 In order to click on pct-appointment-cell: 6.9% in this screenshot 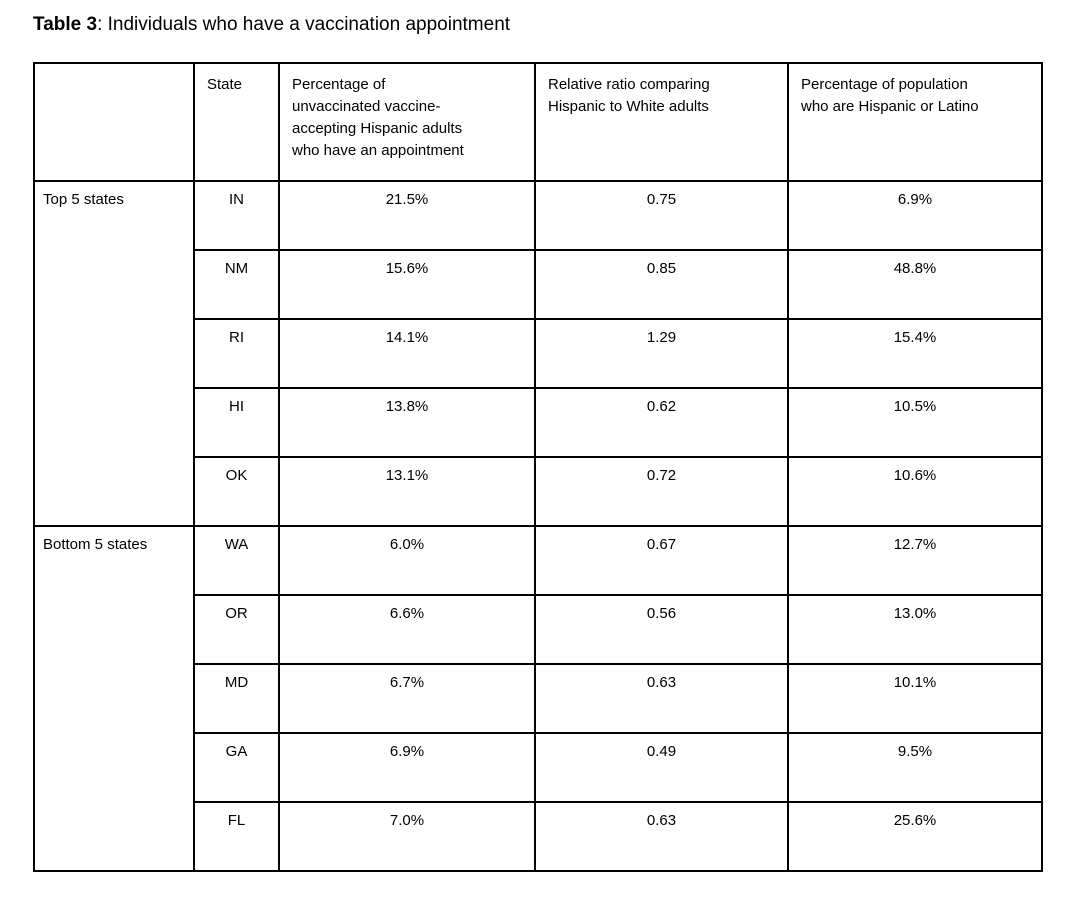, I will do `click(407, 767)`.